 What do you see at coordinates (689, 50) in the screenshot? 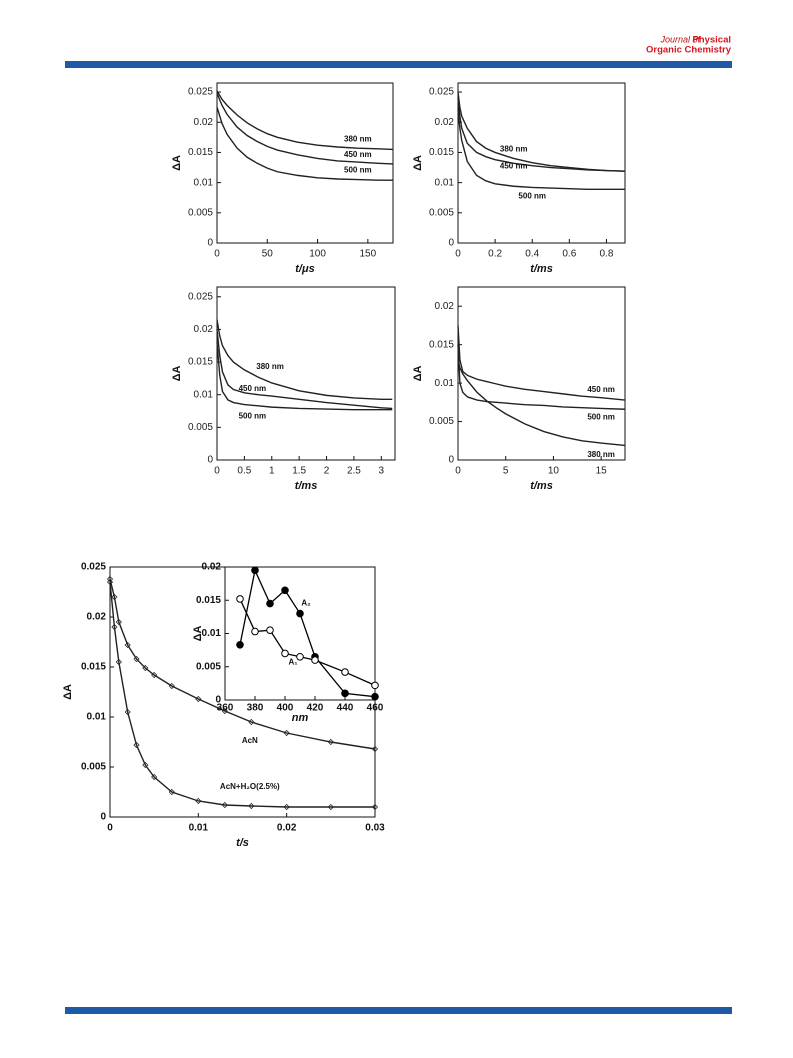
I see `journal-line2: Organic Chemistry` at bounding box center [689, 50].